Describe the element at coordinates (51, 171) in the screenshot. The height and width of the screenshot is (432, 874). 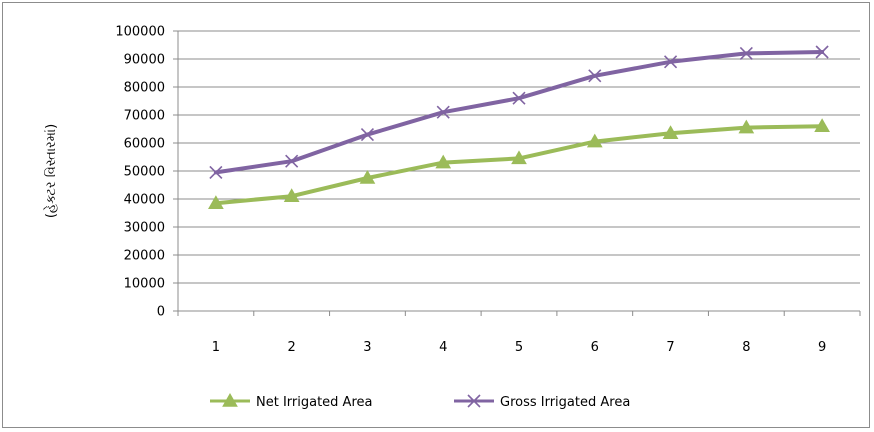
I see `y-axis-label: (હેક્ટર વિસ્તારમાં)` at that location.